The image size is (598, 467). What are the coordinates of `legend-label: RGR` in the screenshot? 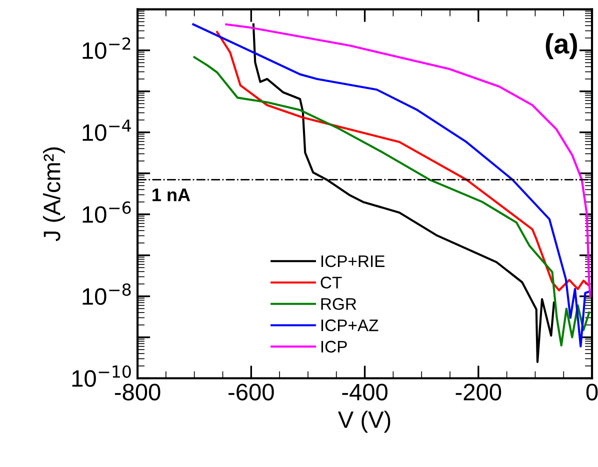 It's located at (338, 304).